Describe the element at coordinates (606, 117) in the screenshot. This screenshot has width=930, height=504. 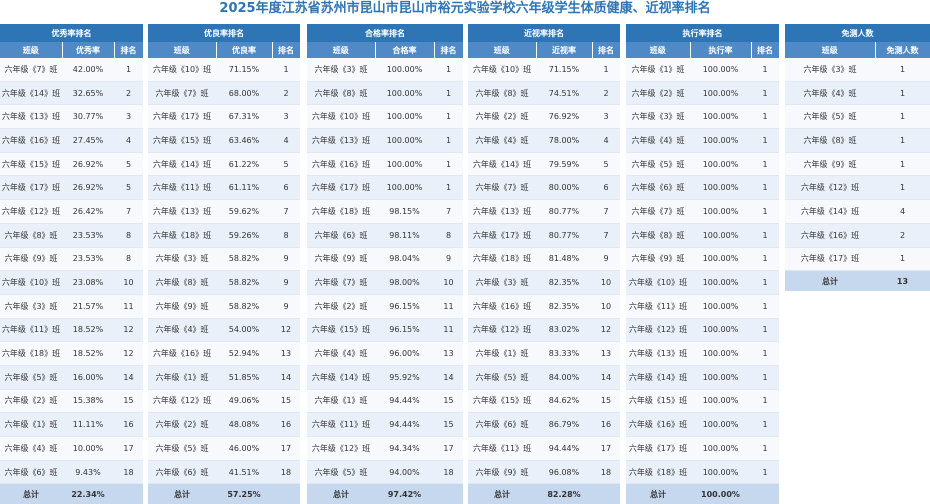
I see `rank-cell: 3` at that location.